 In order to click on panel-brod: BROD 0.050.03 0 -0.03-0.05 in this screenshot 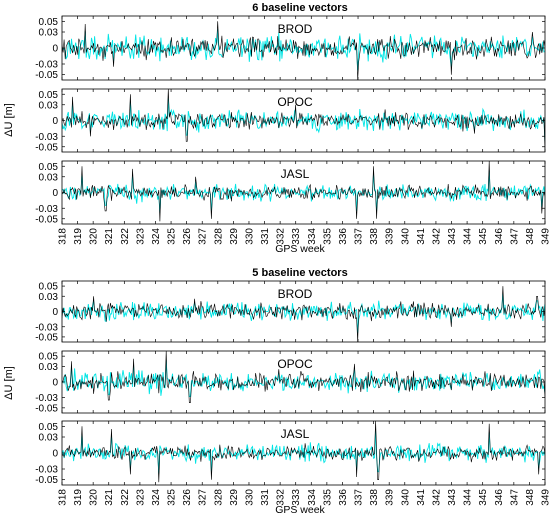, I will do `click(290, 48)`.